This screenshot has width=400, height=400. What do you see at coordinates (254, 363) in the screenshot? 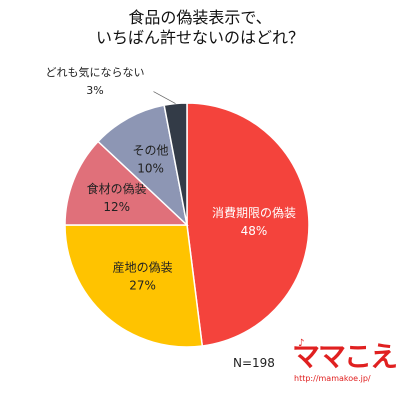
I see `sample-size-label: N=198` at bounding box center [254, 363].